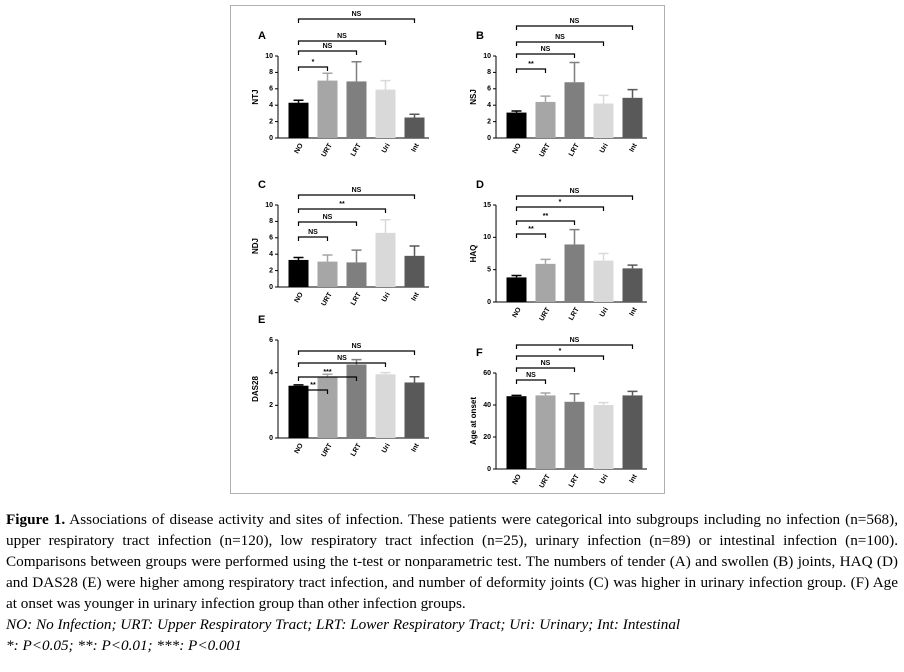  I want to click on figure-label: Figure 1., so click(36, 519).